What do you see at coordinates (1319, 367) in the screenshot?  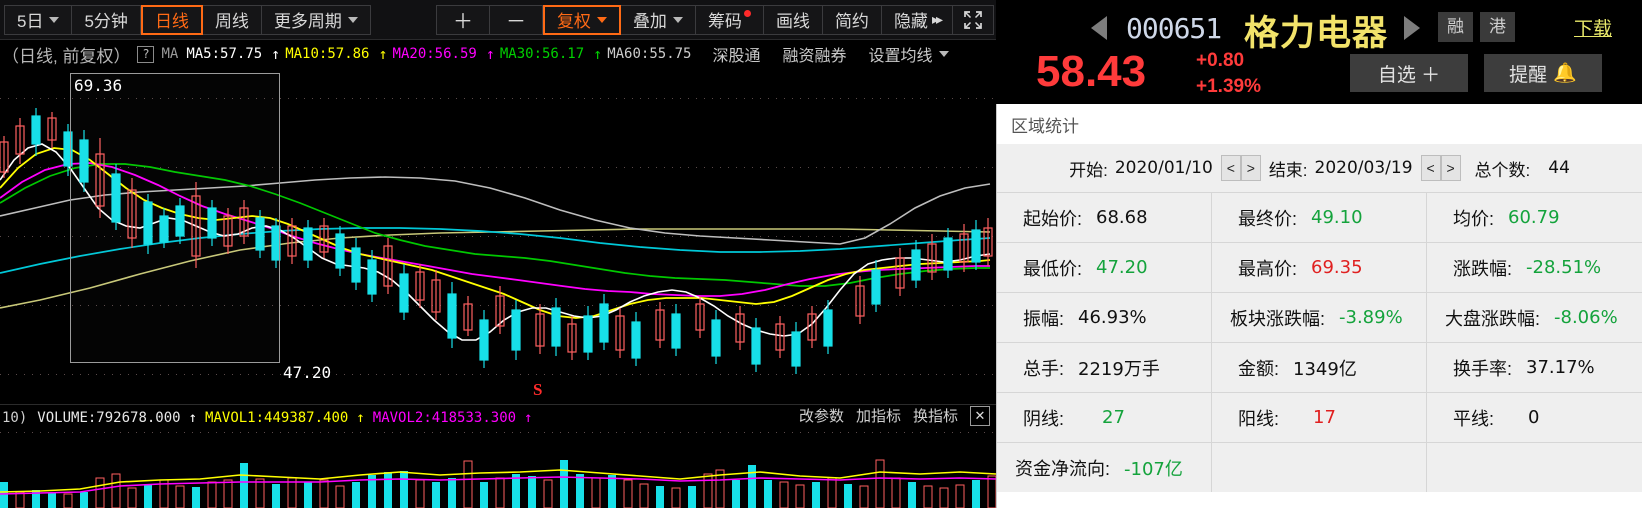 I see `stat-cell: 金额: 1349亿` at bounding box center [1319, 367].